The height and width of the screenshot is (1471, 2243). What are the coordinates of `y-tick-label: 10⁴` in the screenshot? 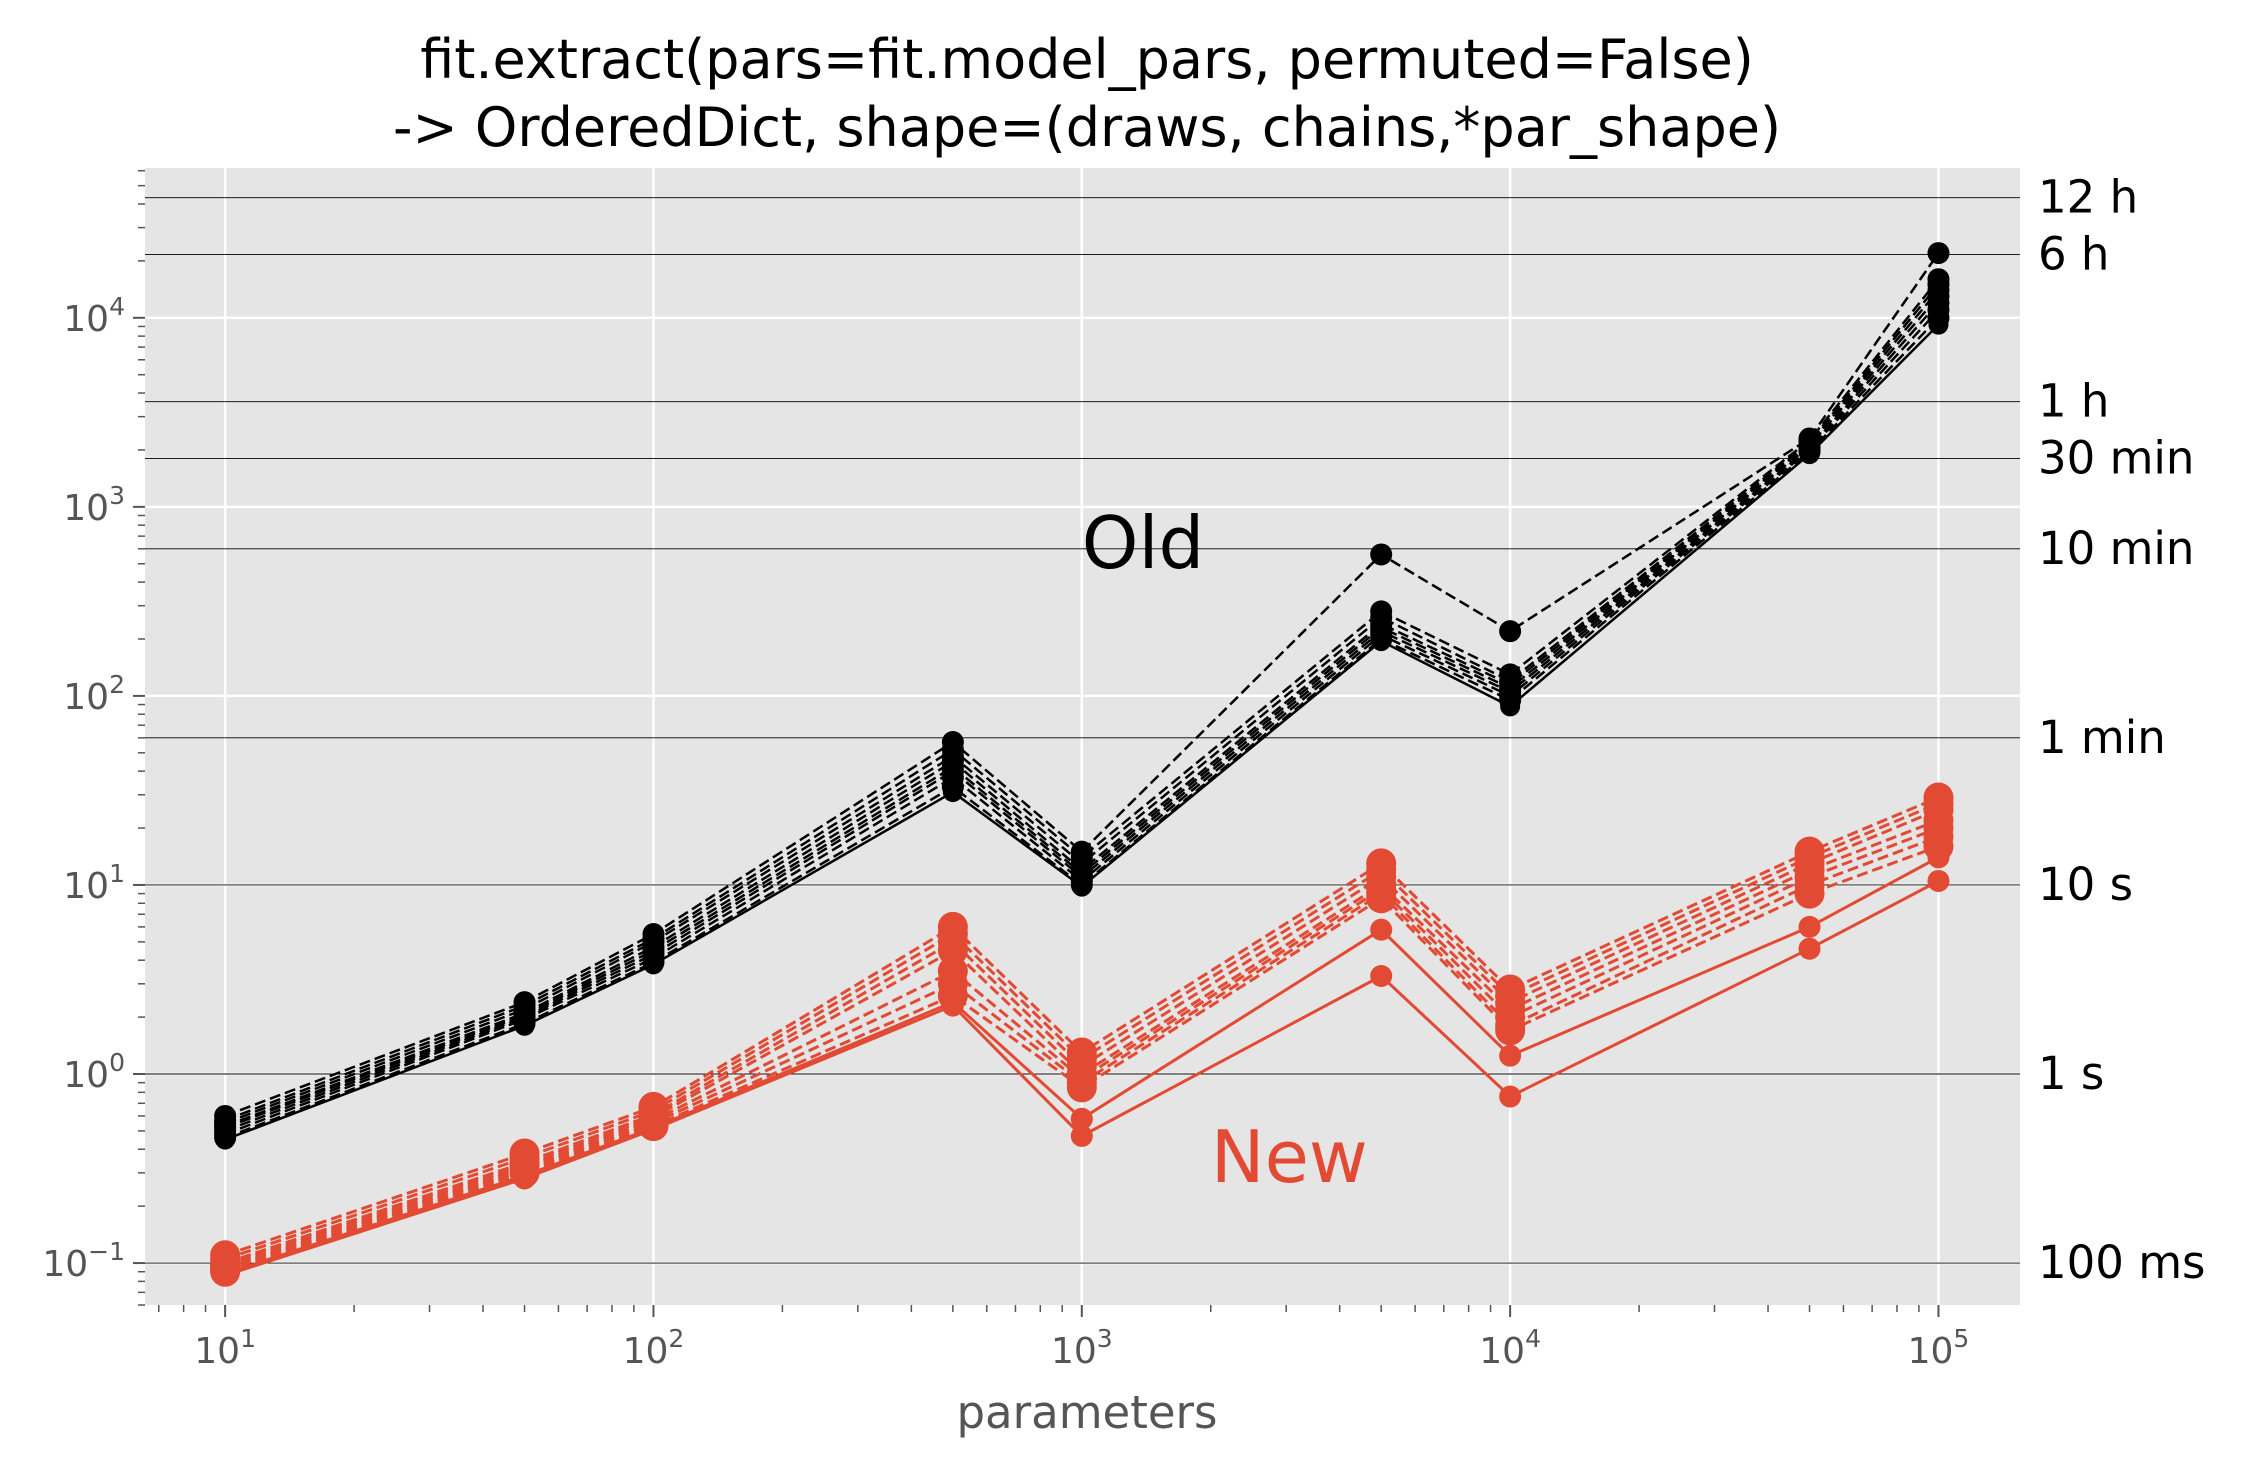 It's located at (94, 316).